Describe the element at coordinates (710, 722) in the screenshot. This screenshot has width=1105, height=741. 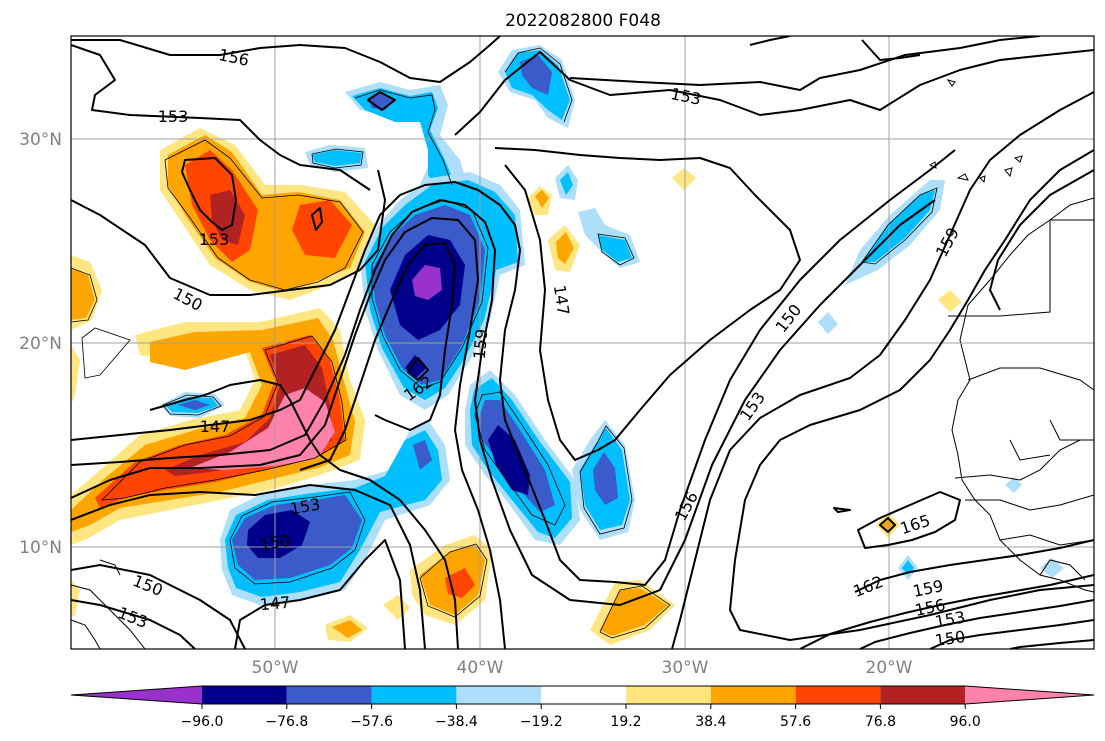
I see `colorbar-tick-label: 38.4` at that location.